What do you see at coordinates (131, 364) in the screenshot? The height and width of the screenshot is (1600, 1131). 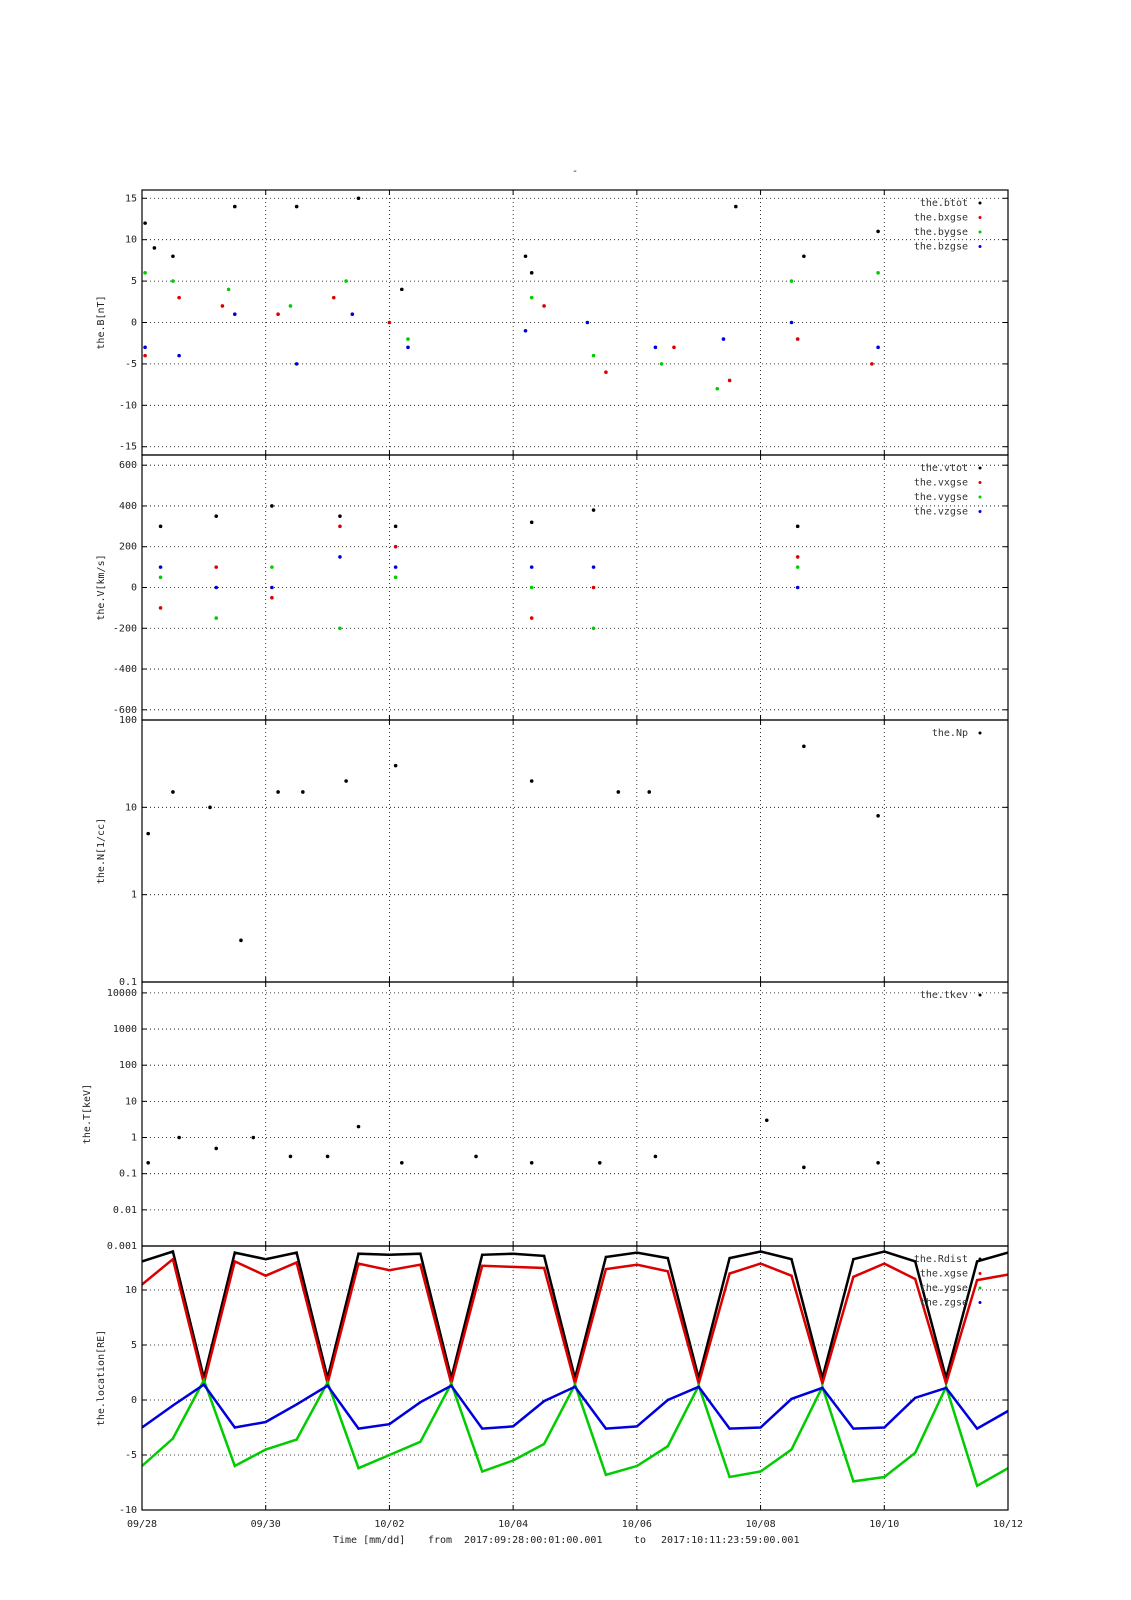 I see `y-tick-label: -5` at bounding box center [131, 364].